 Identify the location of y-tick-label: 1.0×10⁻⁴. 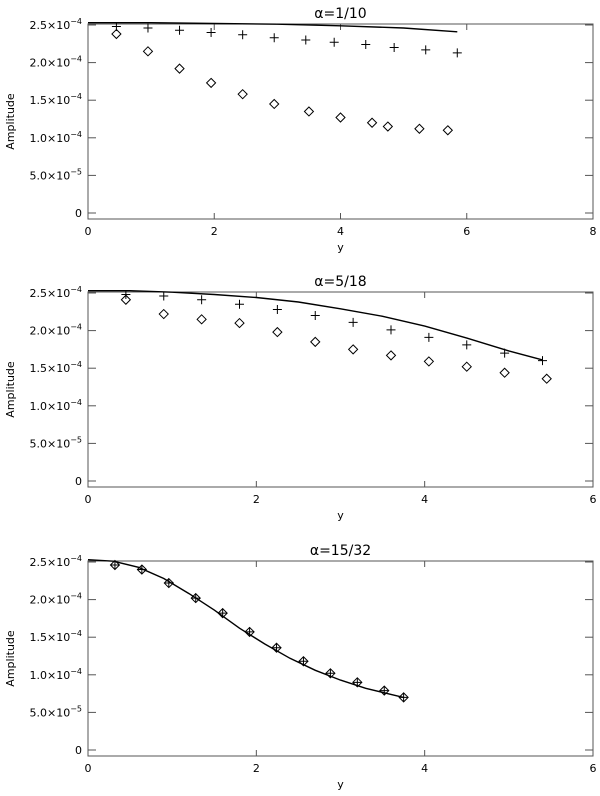
(55, 137).